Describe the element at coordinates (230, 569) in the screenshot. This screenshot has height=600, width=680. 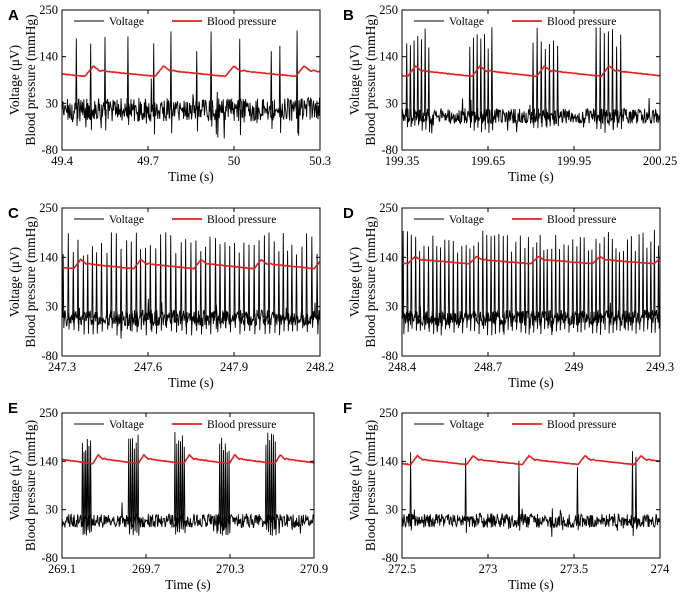
I see `x-tick-label: 270.3` at that location.